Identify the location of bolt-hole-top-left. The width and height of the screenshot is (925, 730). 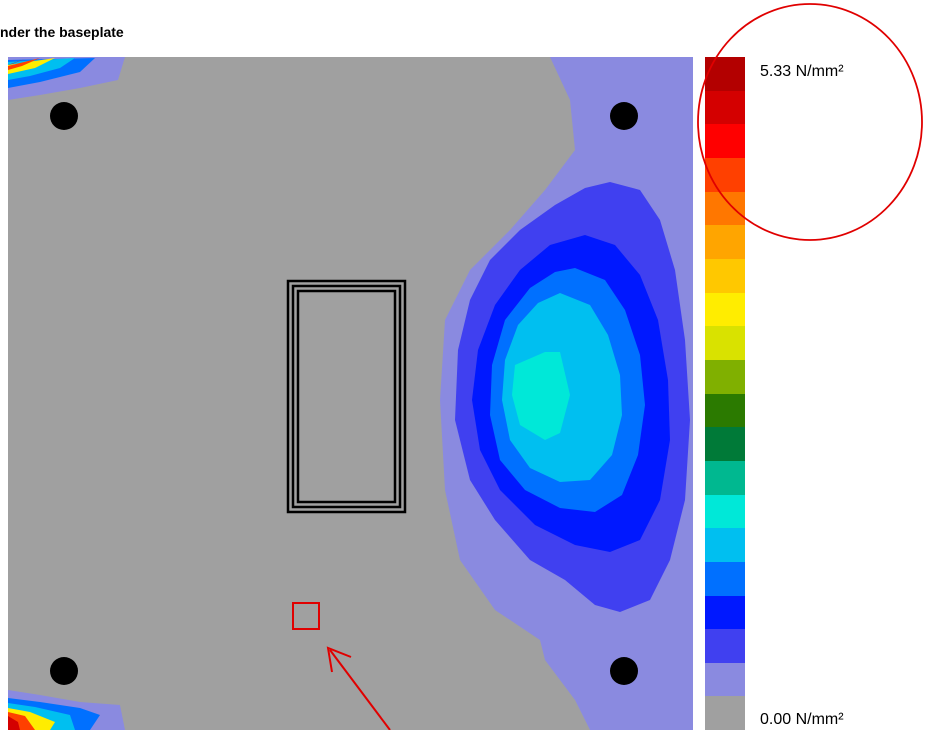
(64, 116).